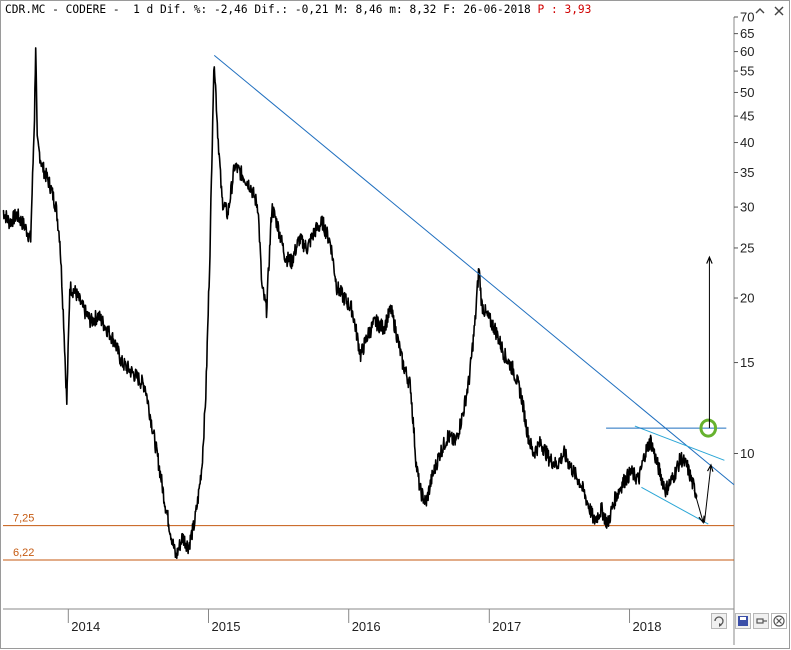 The image size is (791, 650). Describe the element at coordinates (85, 626) in the screenshot. I see `x-tick-label: 2014` at that location.